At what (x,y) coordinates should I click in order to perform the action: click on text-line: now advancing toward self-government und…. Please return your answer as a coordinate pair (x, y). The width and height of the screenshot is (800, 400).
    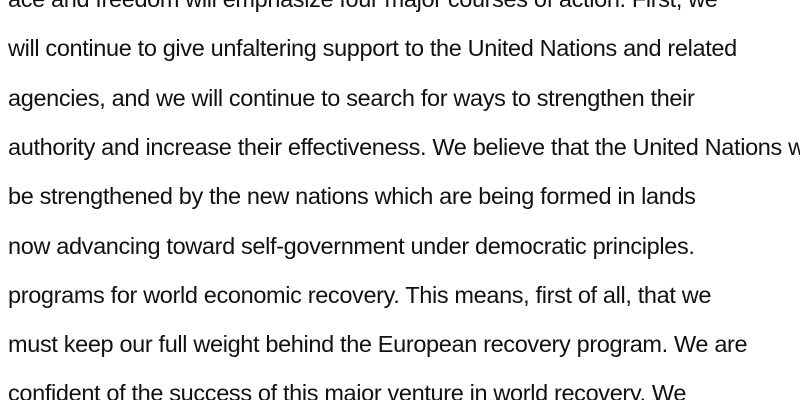
    Looking at the image, I should click on (351, 246).